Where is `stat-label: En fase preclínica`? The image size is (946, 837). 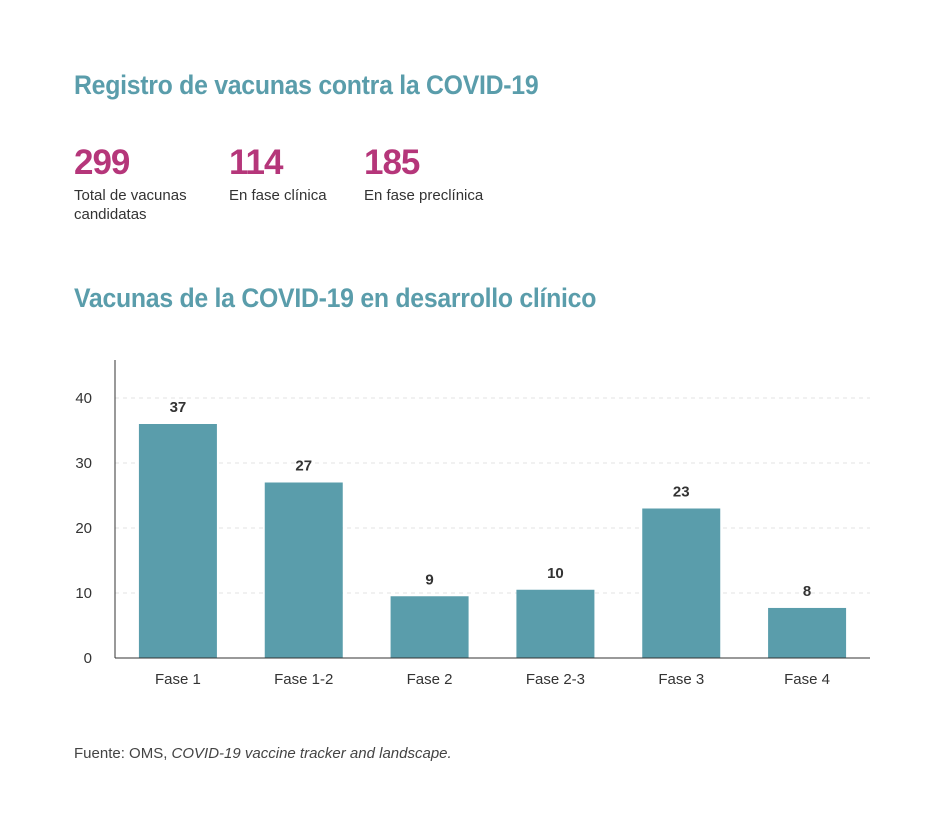
stat-label: En fase preclínica is located at coordinates (424, 195).